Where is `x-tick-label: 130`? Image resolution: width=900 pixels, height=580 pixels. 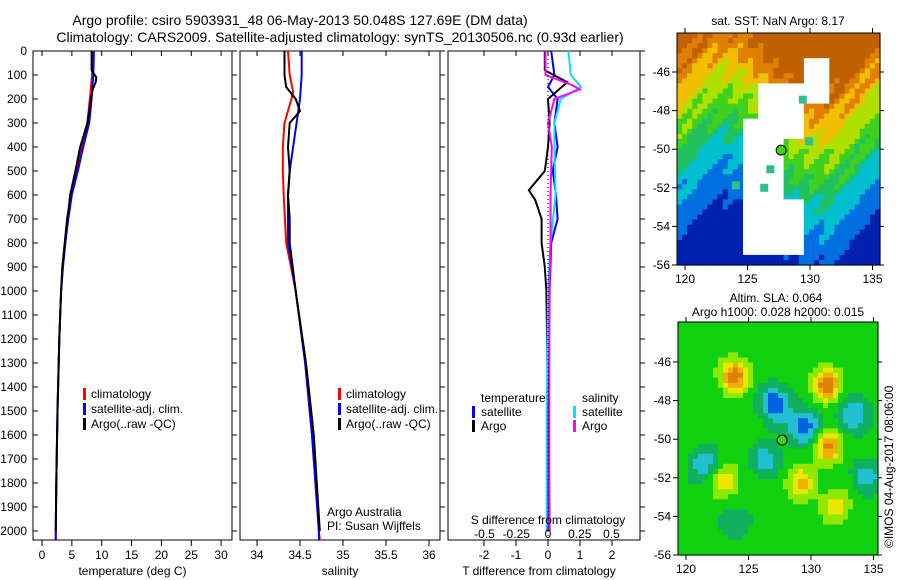
x-tick-label: 130 is located at coordinates (811, 569).